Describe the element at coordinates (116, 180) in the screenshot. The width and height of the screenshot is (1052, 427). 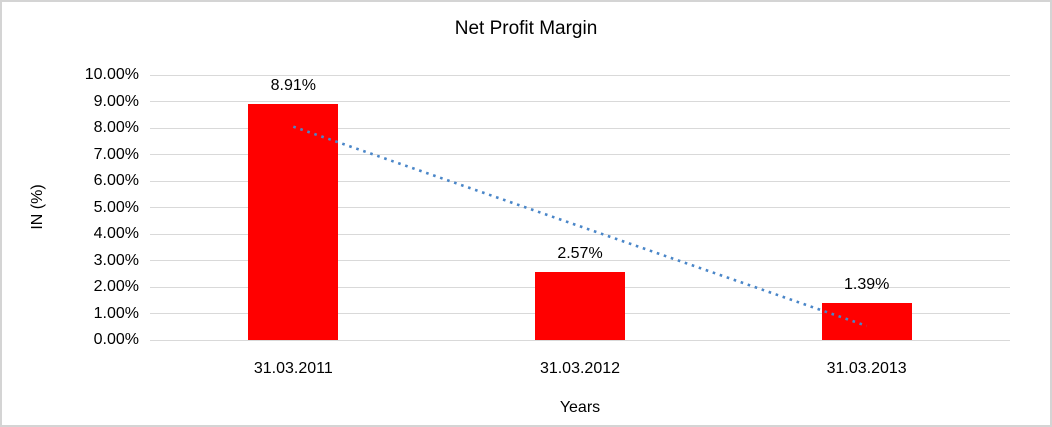
I see `y-axis-tick-label: 6.00%` at that location.